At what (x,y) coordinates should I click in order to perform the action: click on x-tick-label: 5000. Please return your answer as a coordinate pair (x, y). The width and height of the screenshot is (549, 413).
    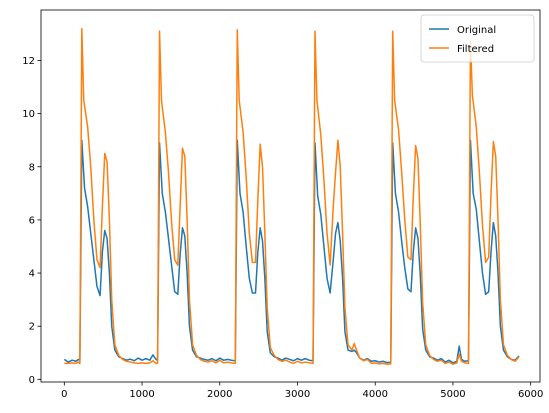
    Looking at the image, I should click on (452, 394).